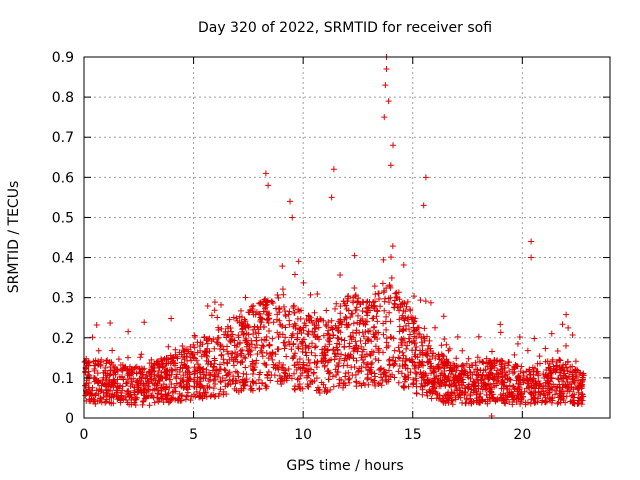 The height and width of the screenshot is (480, 640). Describe the element at coordinates (63, 259) in the screenshot. I see `y-tick-label: 0.4` at that location.